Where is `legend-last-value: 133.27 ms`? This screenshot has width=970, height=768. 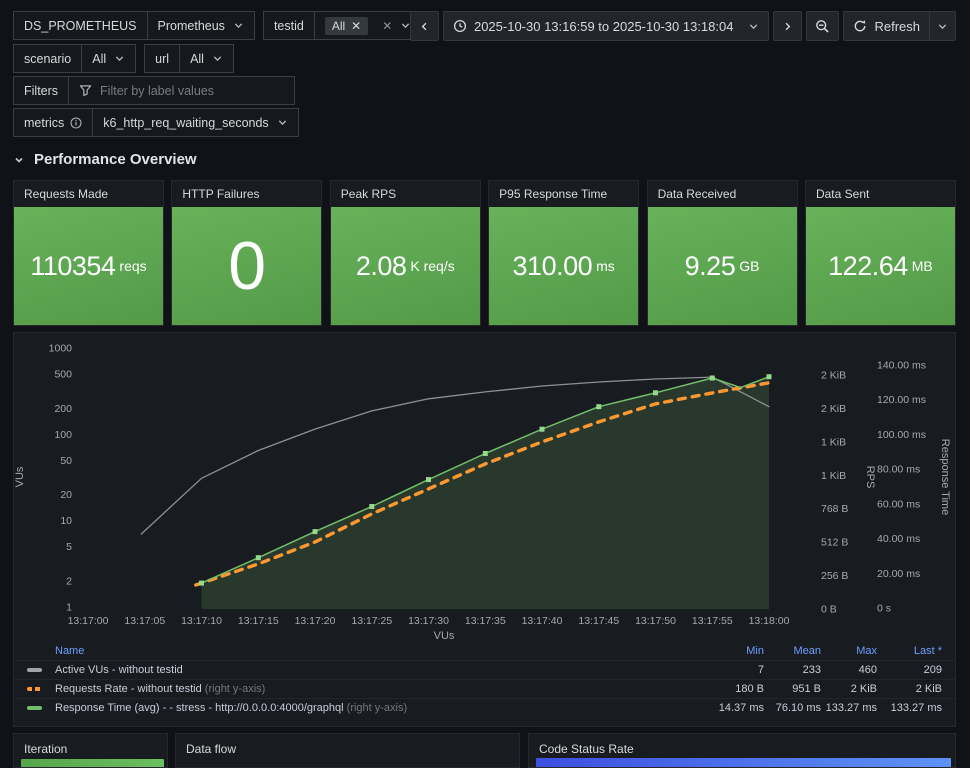
legend-last-value: 133.27 ms is located at coordinates (916, 708).